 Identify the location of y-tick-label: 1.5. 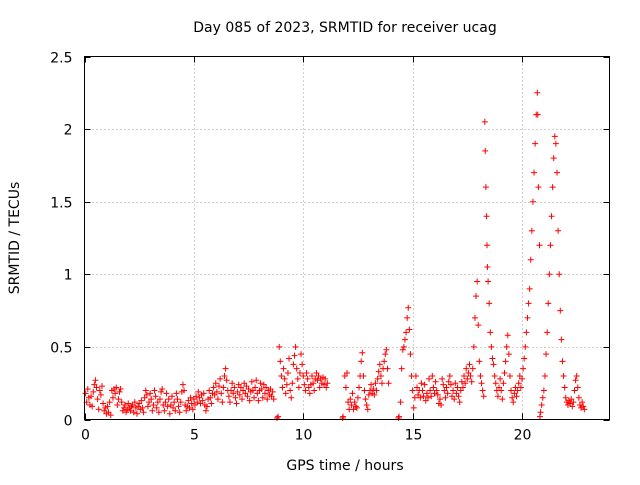
(61, 204).